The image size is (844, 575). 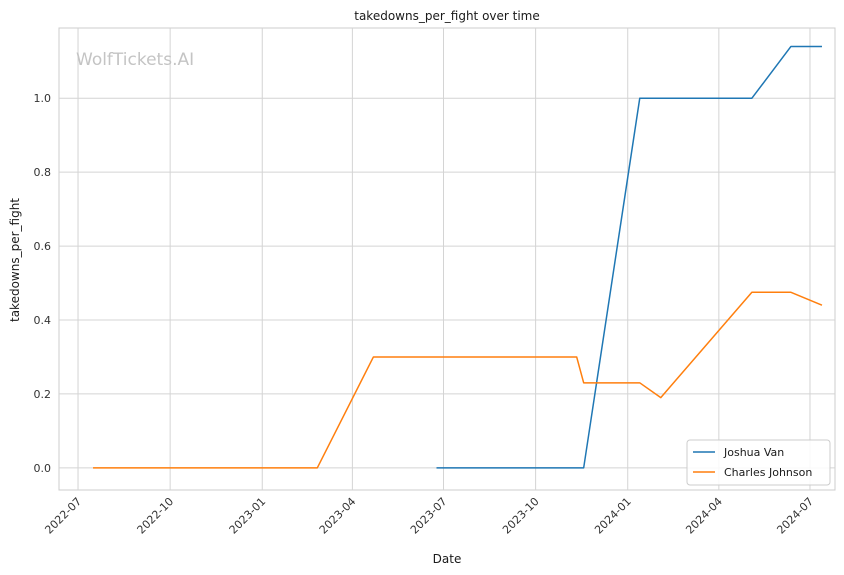 I want to click on x-tick-label: 2023-04, so click(x=338, y=516).